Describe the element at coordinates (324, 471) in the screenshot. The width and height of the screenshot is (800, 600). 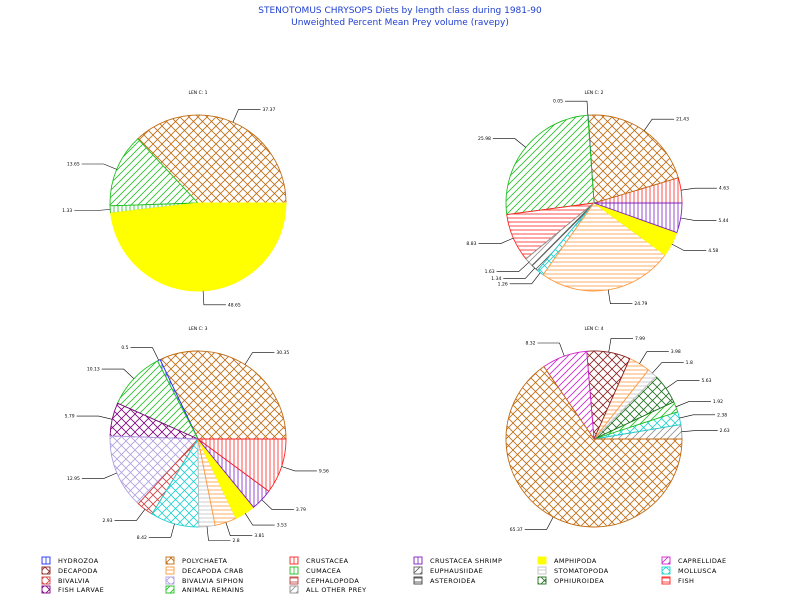
I see `slice-value-label: 9.56` at that location.